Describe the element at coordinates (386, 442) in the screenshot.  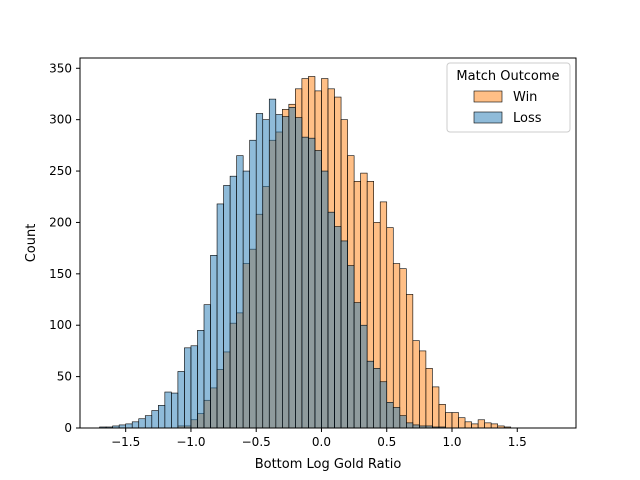
I see `x-tick-label: 0.5` at that location.